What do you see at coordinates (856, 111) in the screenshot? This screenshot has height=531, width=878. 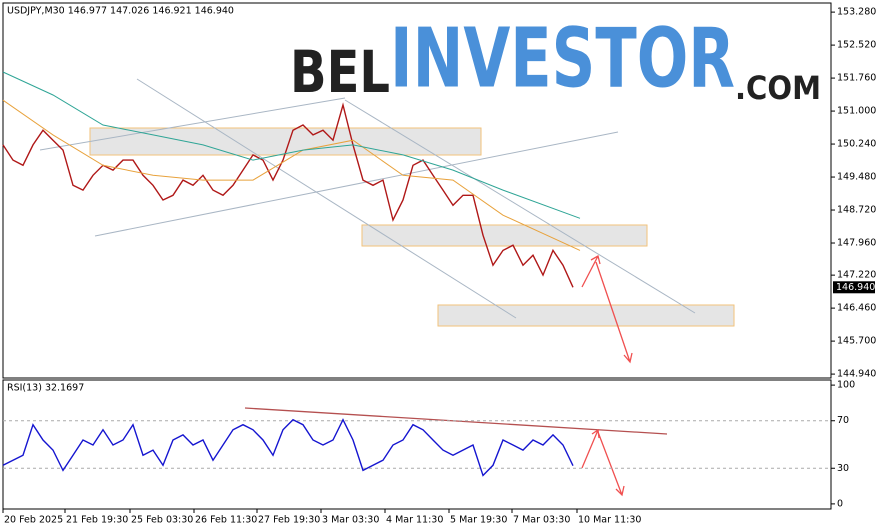 I see `y-tick-label: 151.000` at bounding box center [856, 111].